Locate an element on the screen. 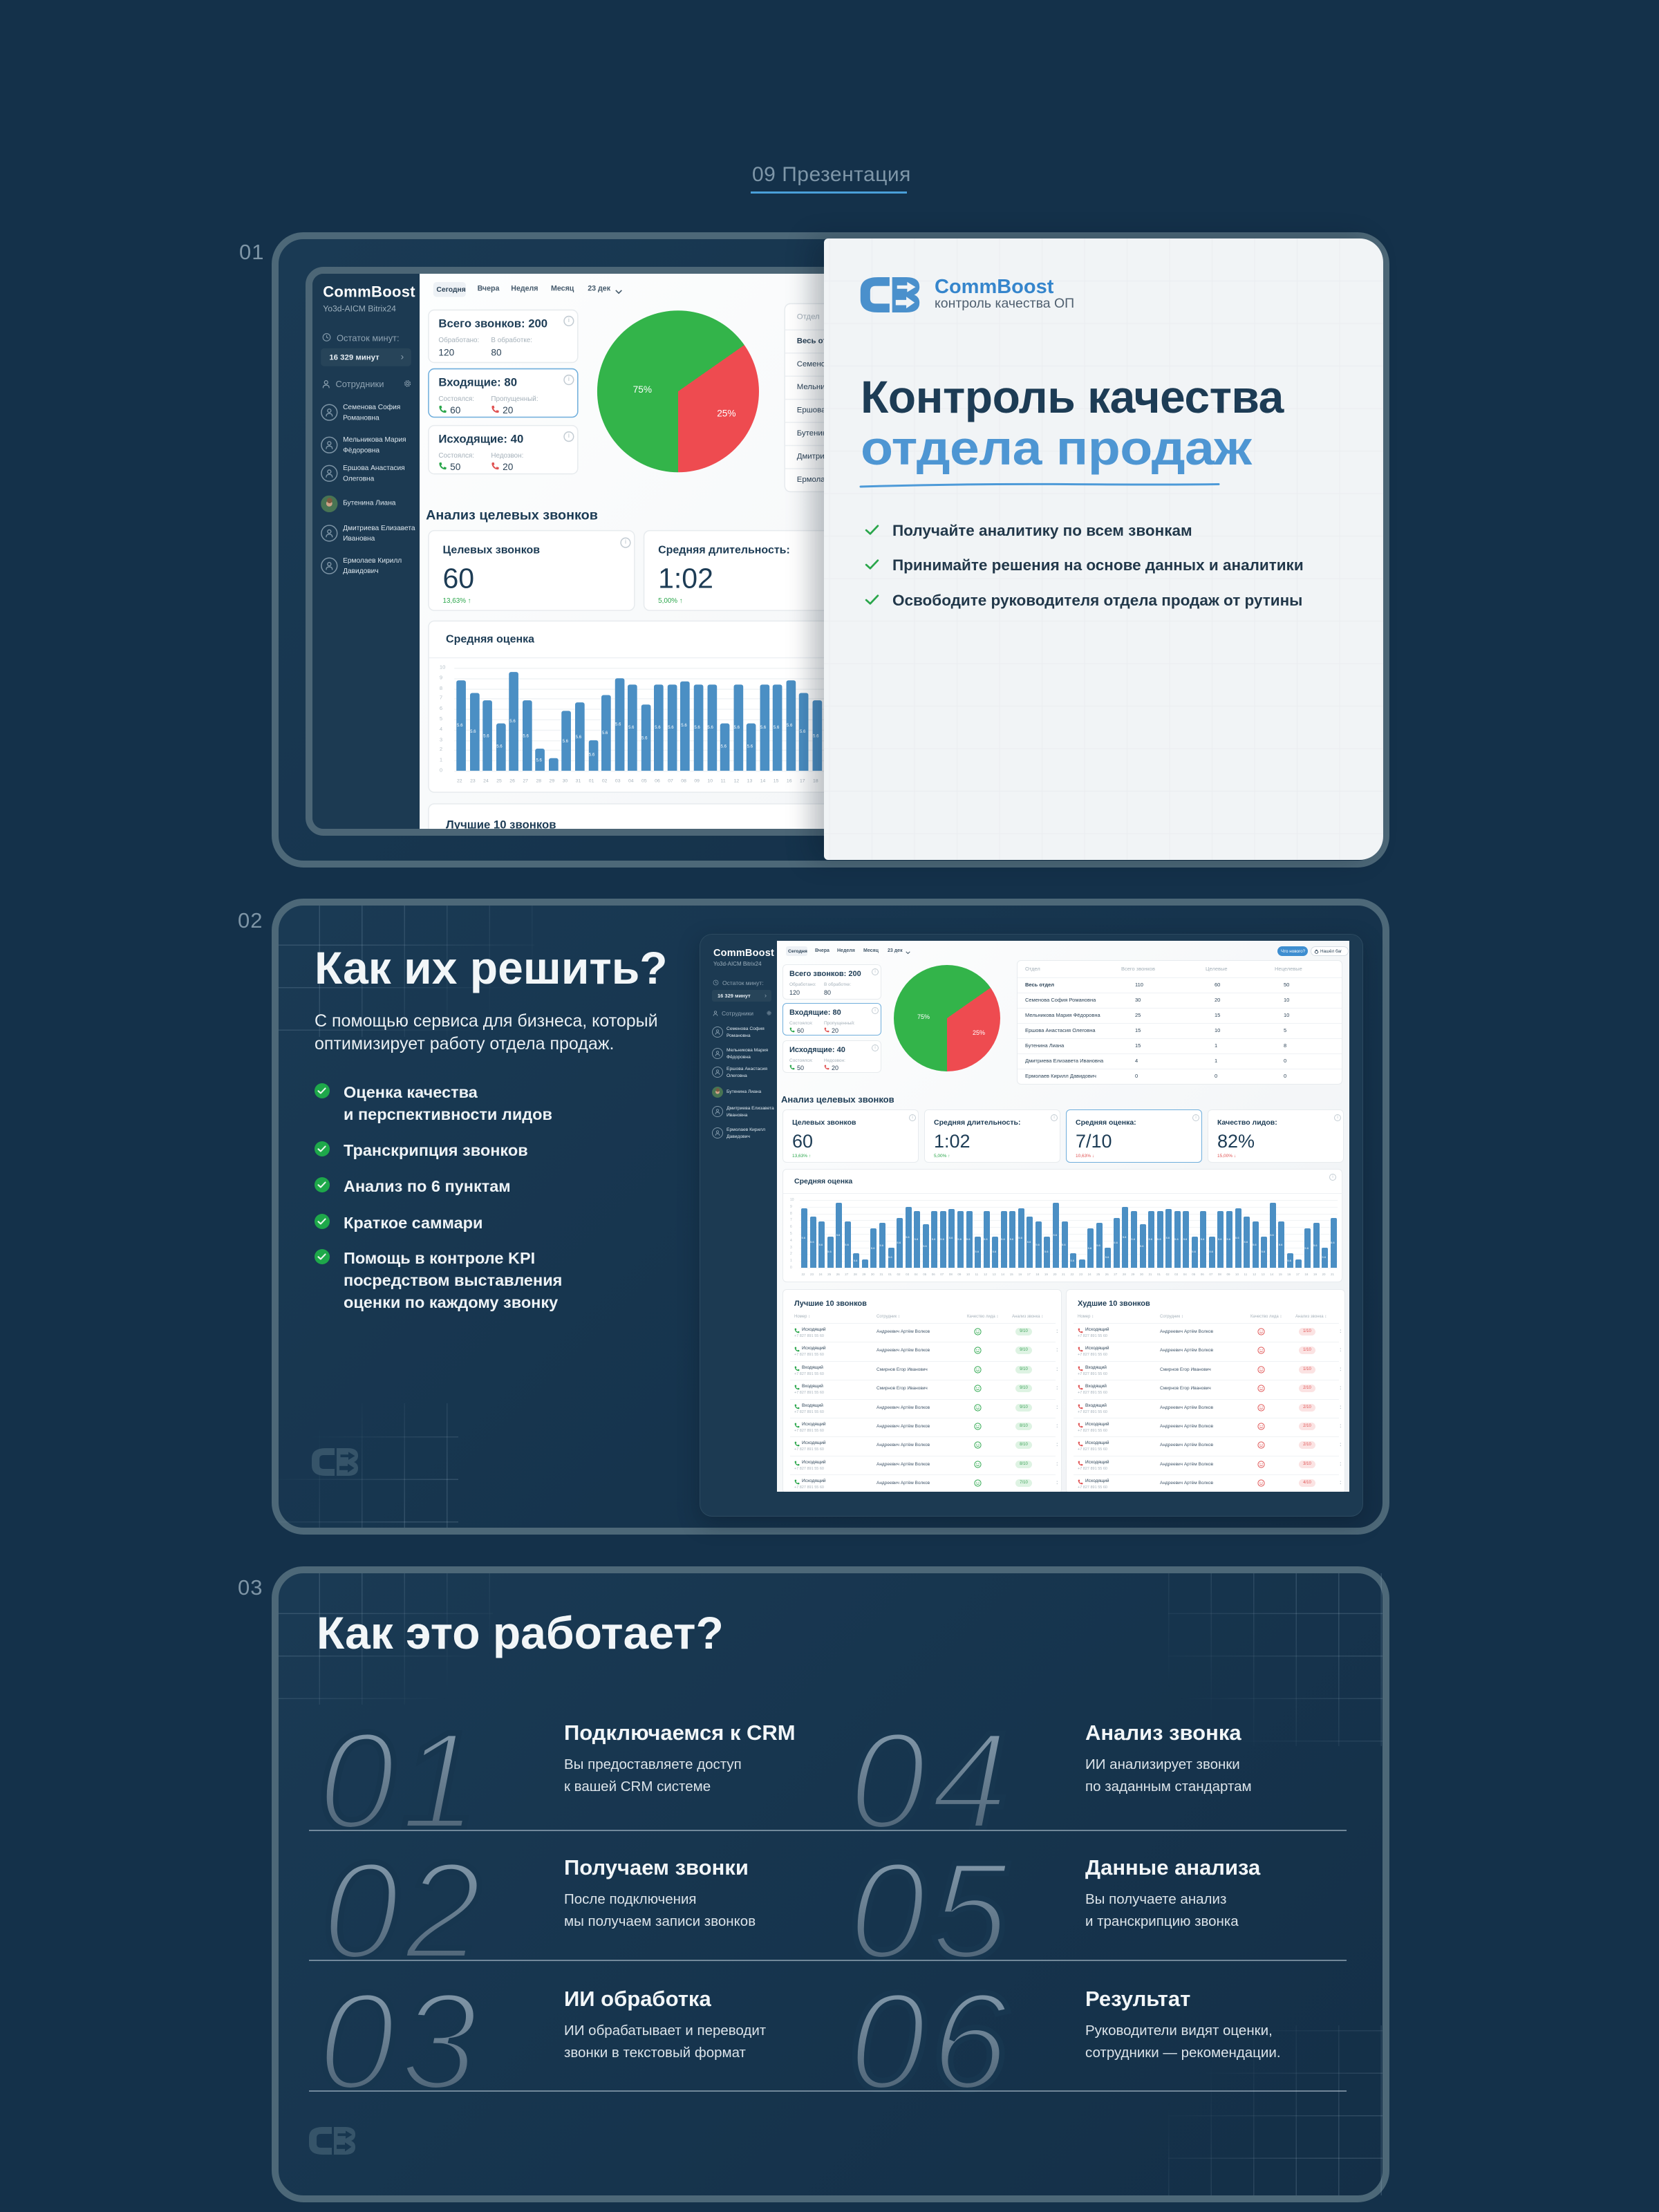 The width and height of the screenshot is (1659, 2212). svg-text: 01 is located at coordinates (400, 1780).